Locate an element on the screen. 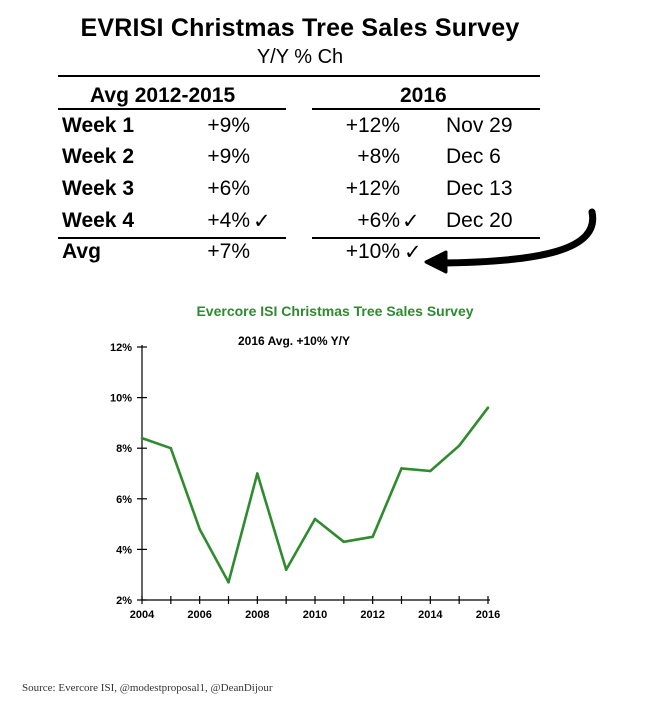 This screenshot has height=720, width=662. header-avg-2012-2015: Avg 2012-2015 is located at coordinates (163, 95).